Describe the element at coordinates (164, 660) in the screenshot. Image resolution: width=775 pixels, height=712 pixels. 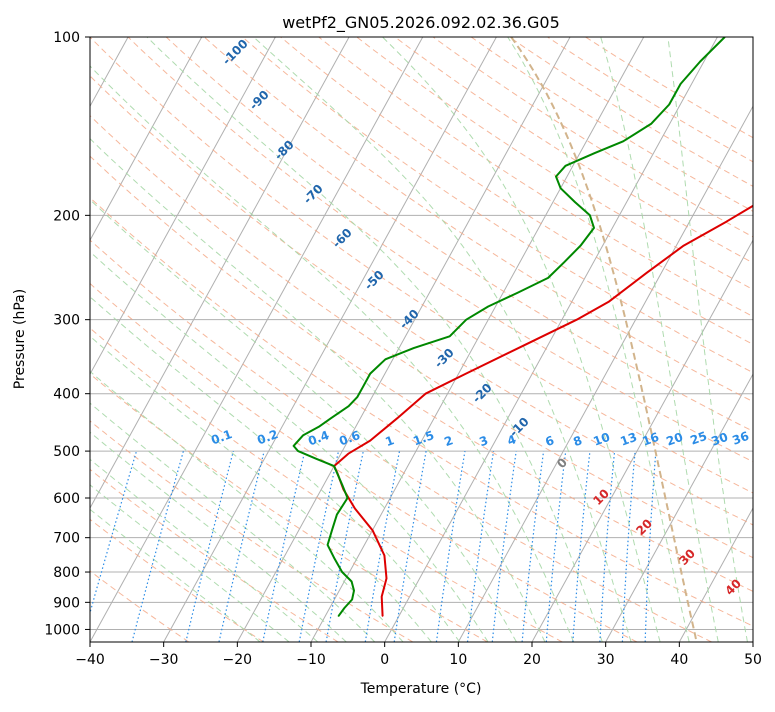
I see `x-tick-label: −30` at that location.